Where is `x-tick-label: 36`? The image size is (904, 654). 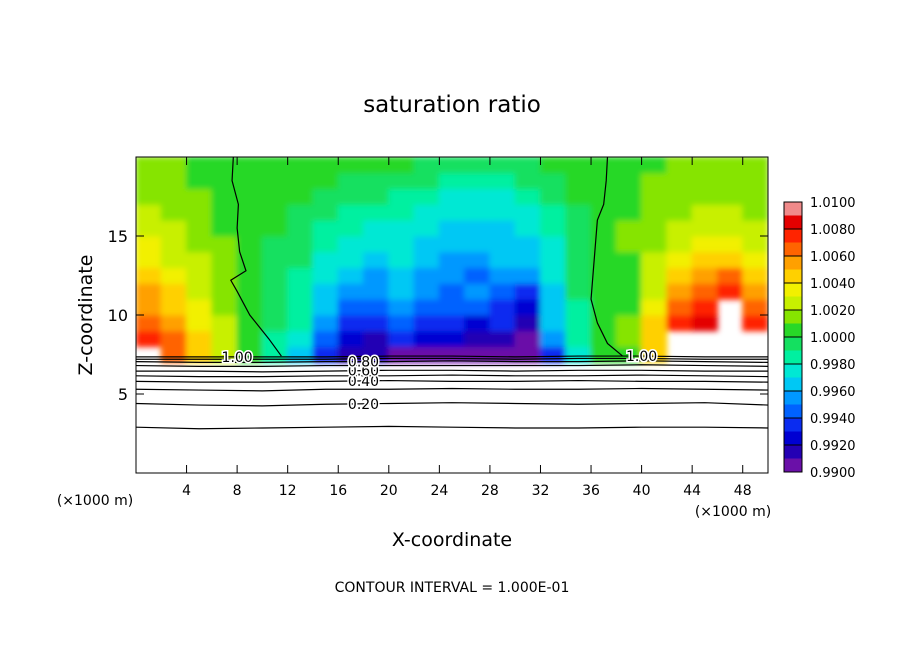 x-tick-label: 36 is located at coordinates (591, 491).